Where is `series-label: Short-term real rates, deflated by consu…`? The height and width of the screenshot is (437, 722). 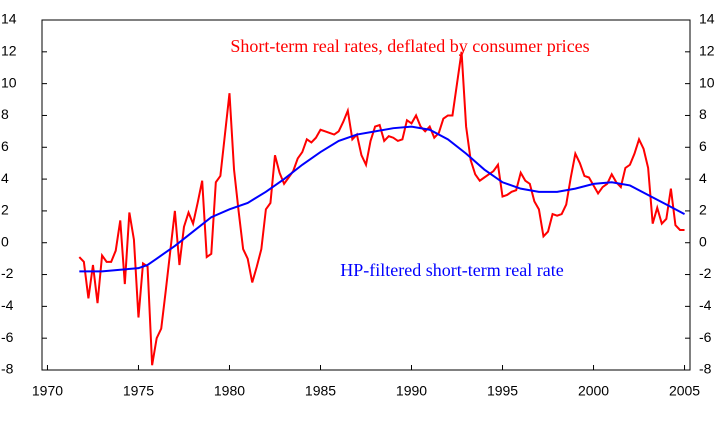 series-label: Short-term real rates, deflated by consu… is located at coordinates (409, 46).